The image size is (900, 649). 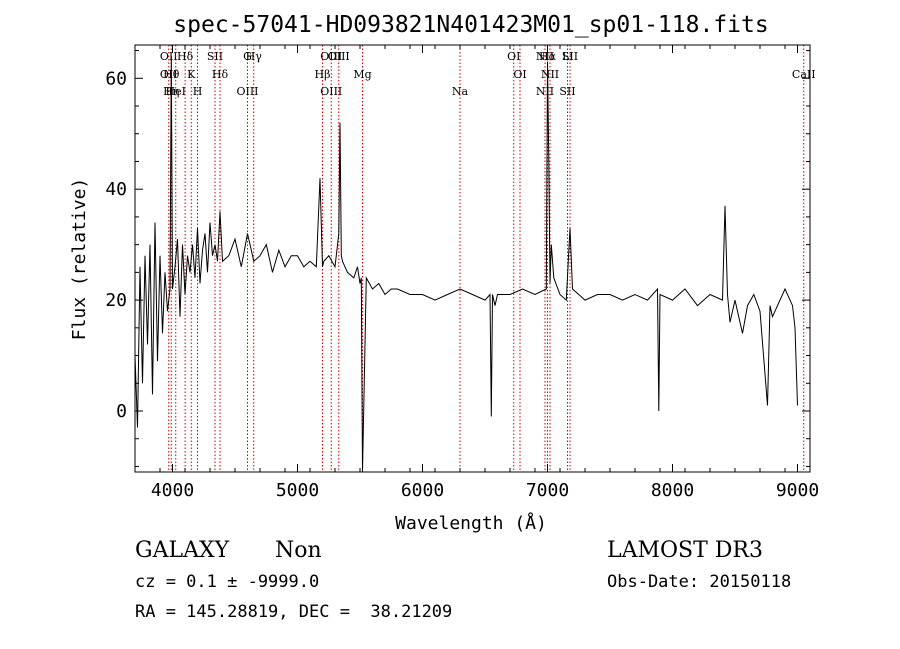 What do you see at coordinates (121, 411) in the screenshot?
I see `y-tick-label: 0` at bounding box center [121, 411].